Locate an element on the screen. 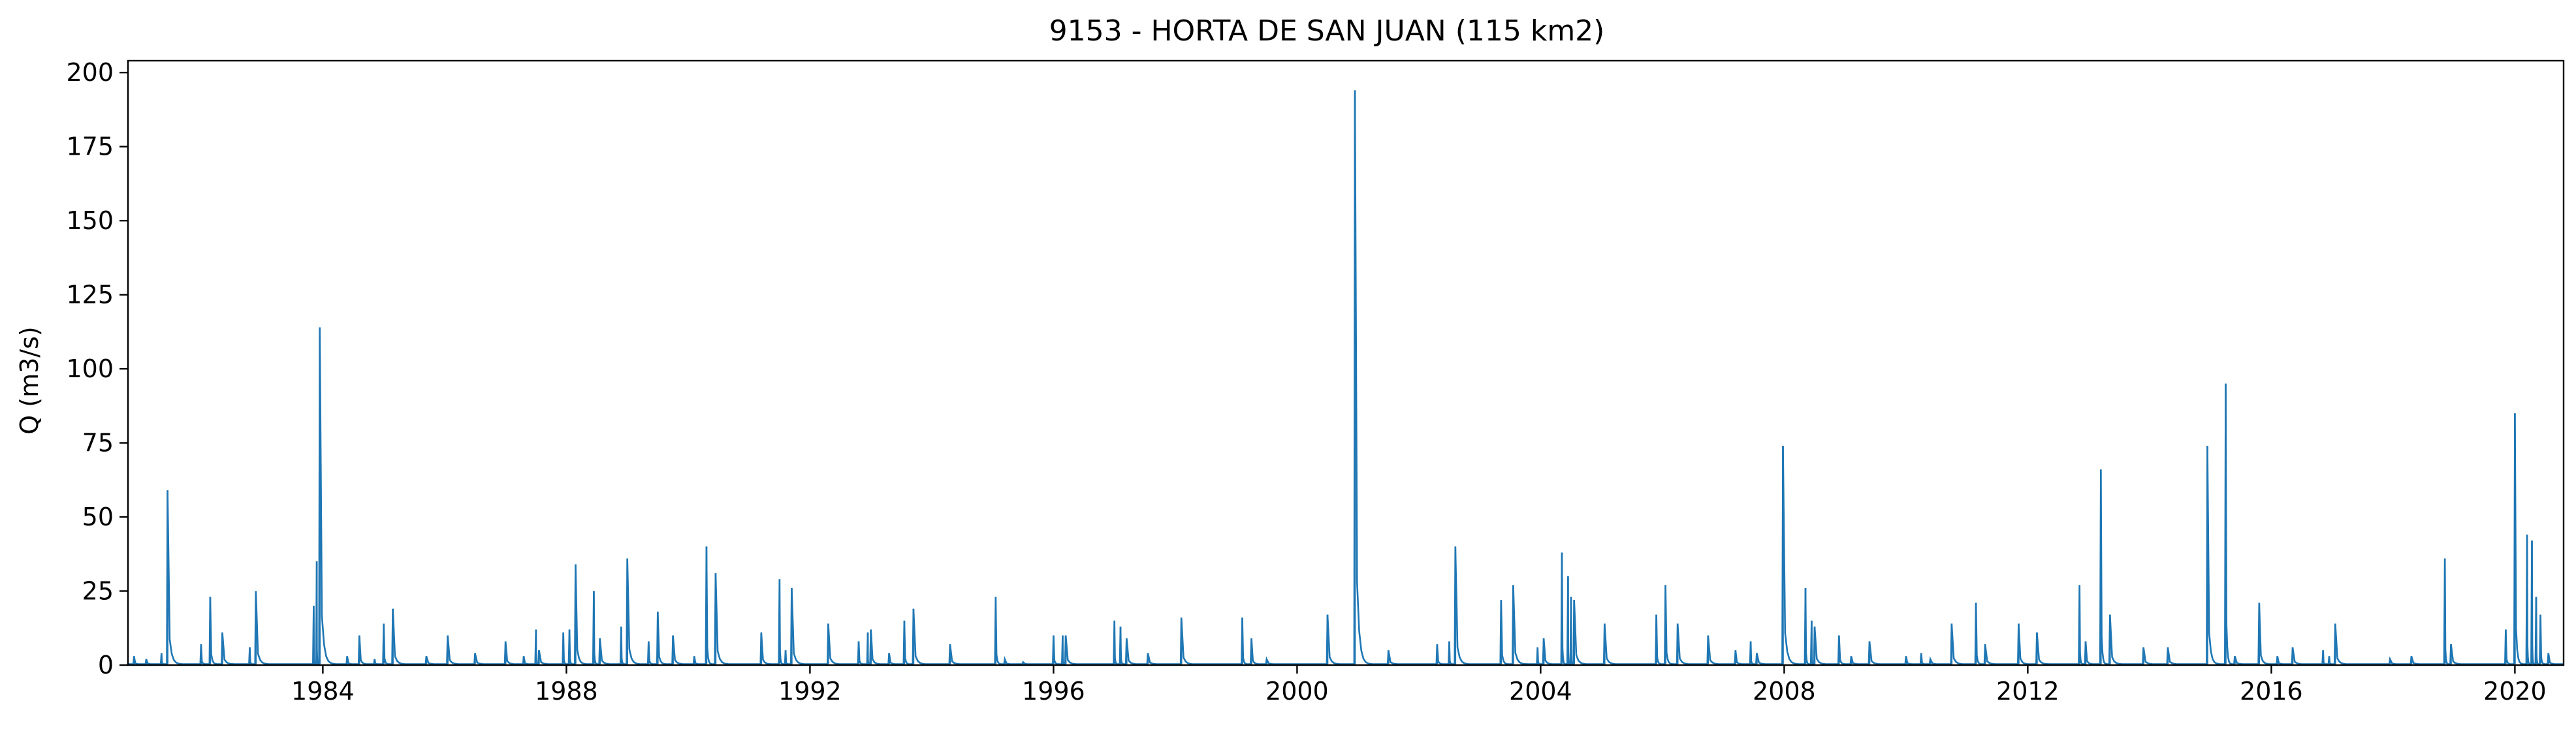 The image size is (2576, 731). y-tick-label: 0 is located at coordinates (106, 665).